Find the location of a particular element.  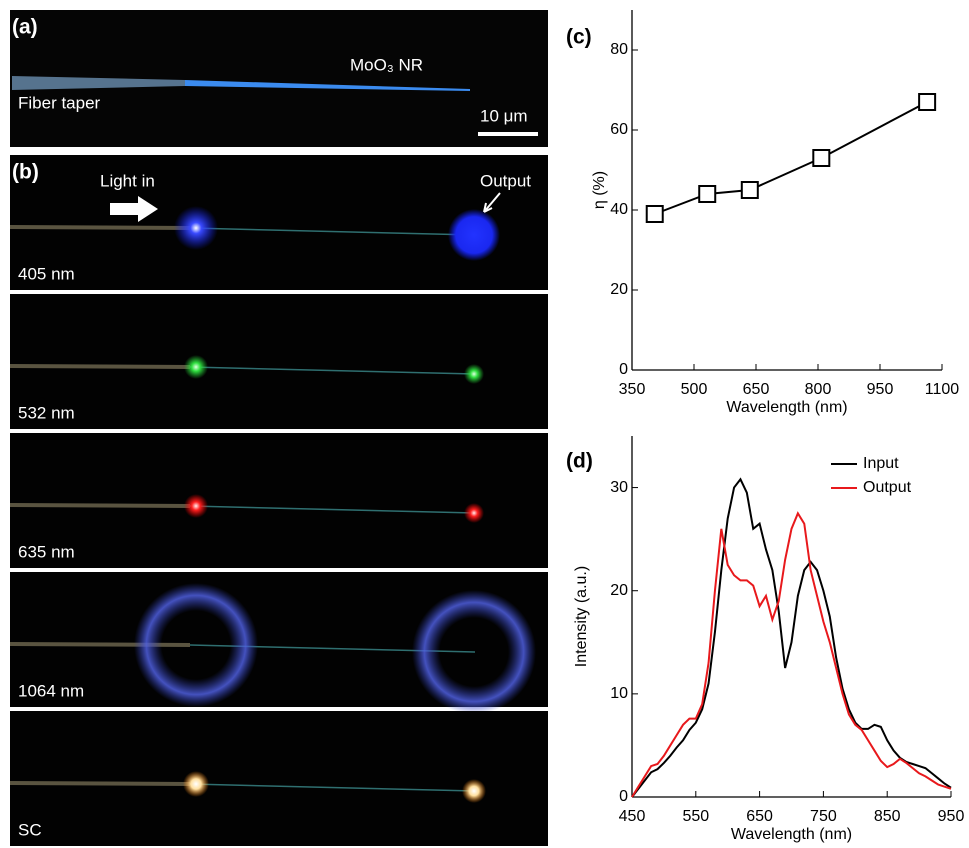

x-tick-label: 550 is located at coordinates (695, 816).